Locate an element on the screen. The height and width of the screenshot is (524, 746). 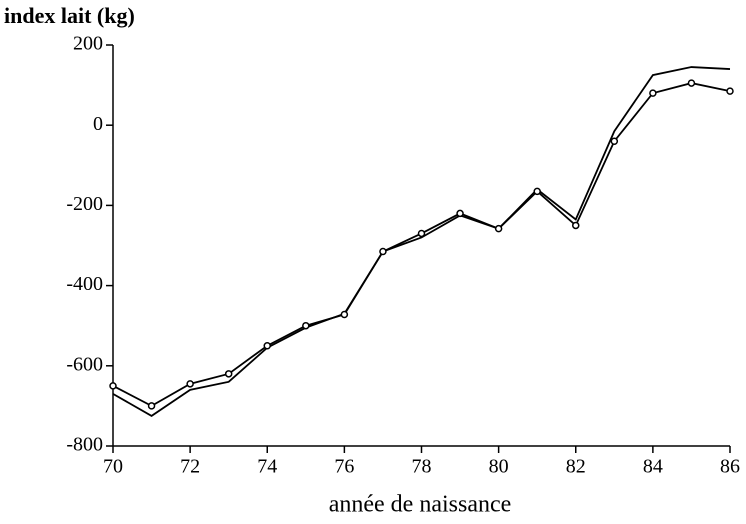
x-tick-label: 72 is located at coordinates (190, 467).